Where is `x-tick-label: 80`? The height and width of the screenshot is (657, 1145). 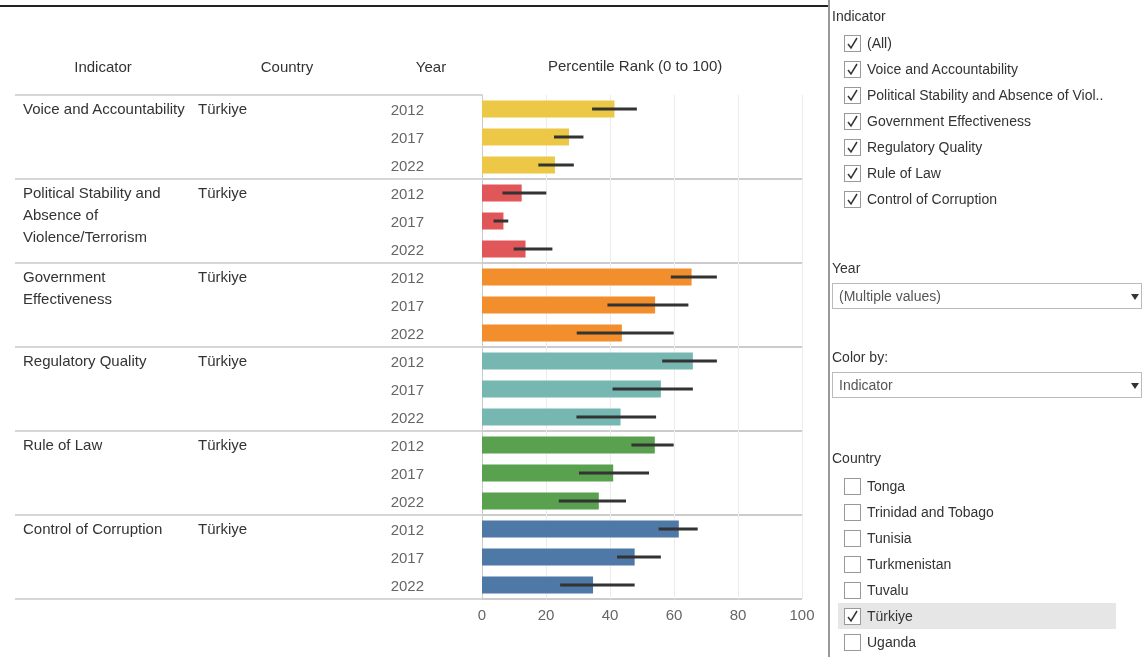 x-tick-label: 80 is located at coordinates (738, 614).